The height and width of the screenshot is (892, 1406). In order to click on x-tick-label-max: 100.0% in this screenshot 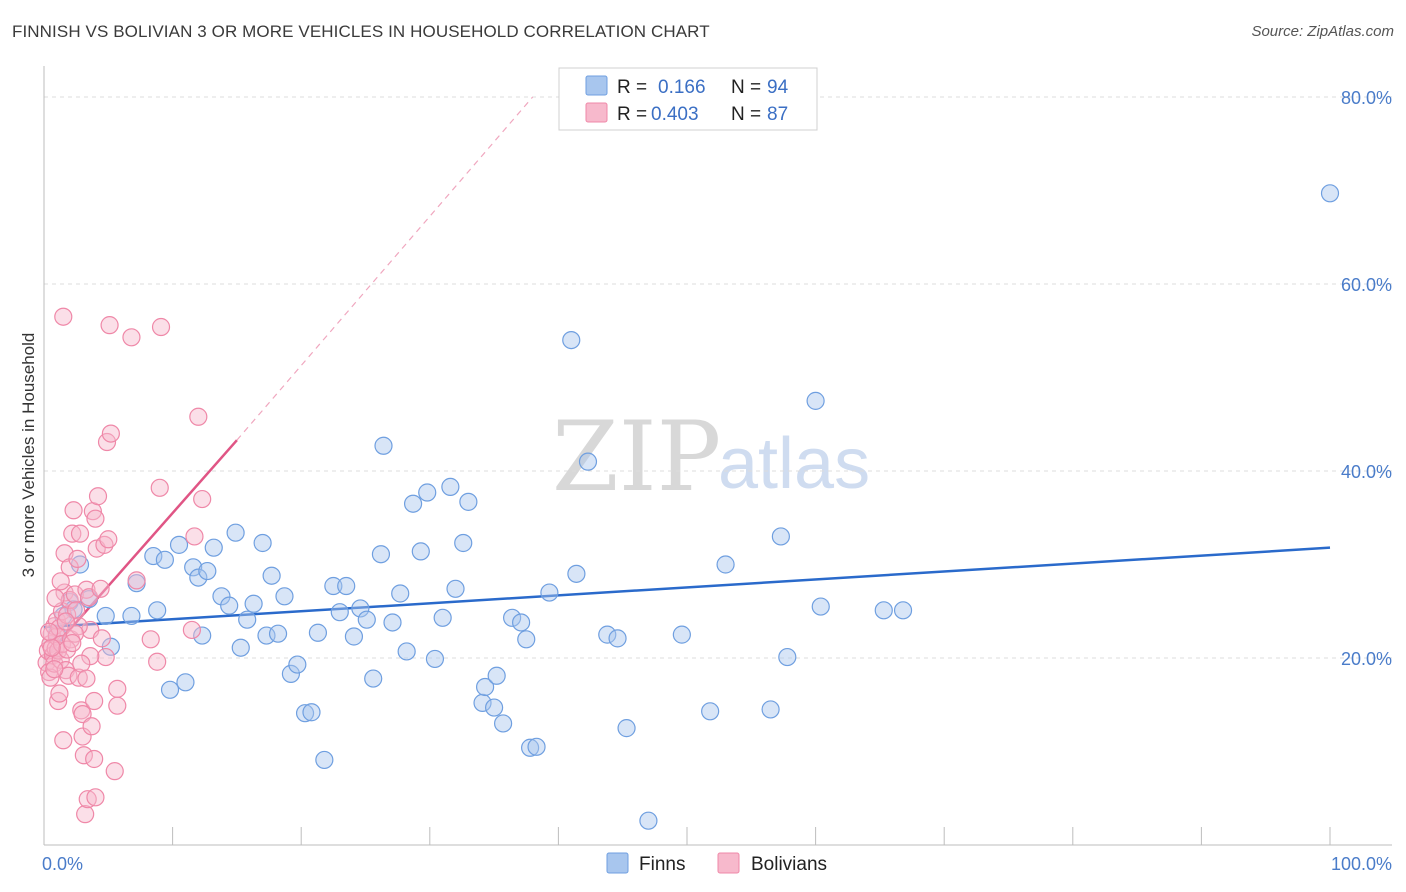, I will do `click(1361, 864)`.